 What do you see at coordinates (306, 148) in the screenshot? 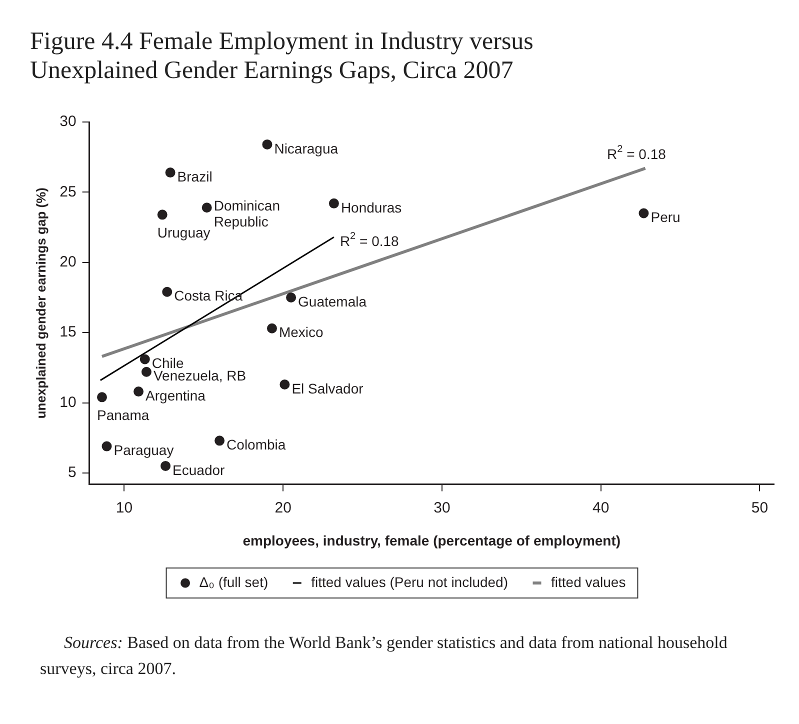
I see `annotation: Nicaragua` at bounding box center [306, 148].